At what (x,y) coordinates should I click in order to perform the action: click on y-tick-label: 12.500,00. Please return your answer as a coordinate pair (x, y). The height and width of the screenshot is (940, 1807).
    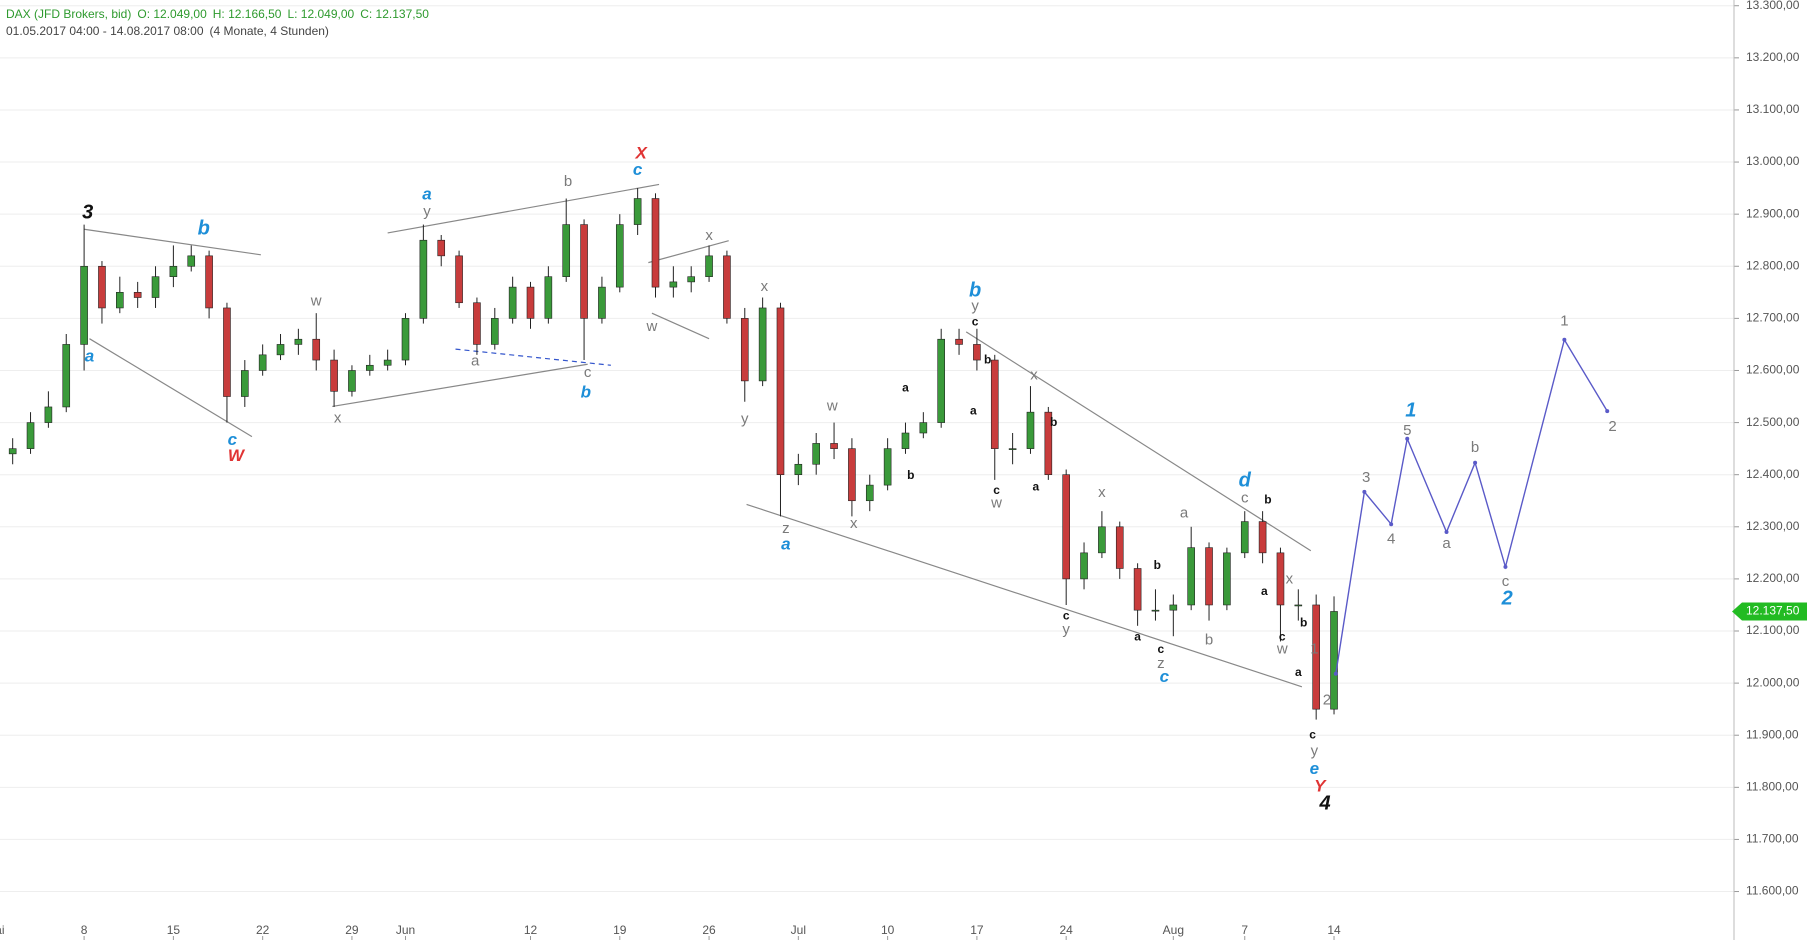
    Looking at the image, I should click on (1773, 422).